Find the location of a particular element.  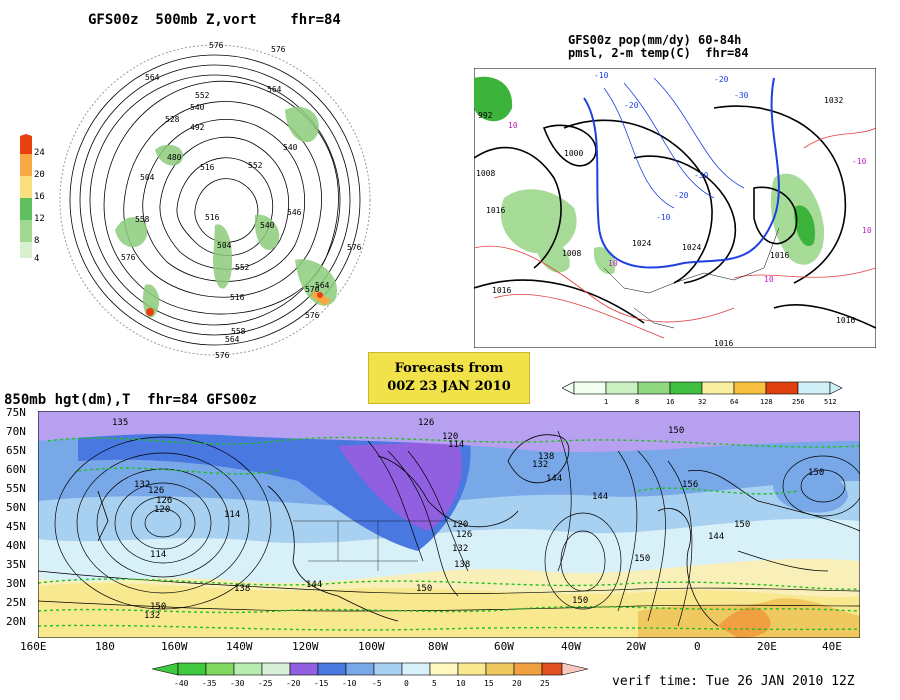

temp-label: -20 is located at coordinates (631, 105).